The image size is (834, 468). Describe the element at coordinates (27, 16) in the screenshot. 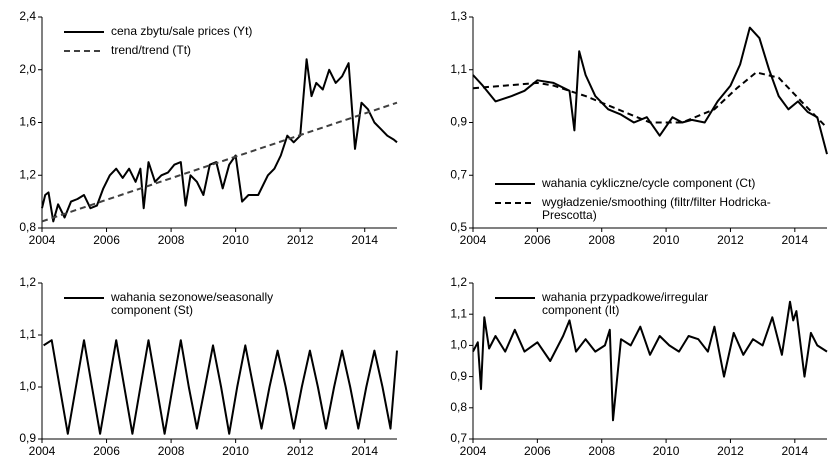

I see `y-tick-label: 2,4` at that location.